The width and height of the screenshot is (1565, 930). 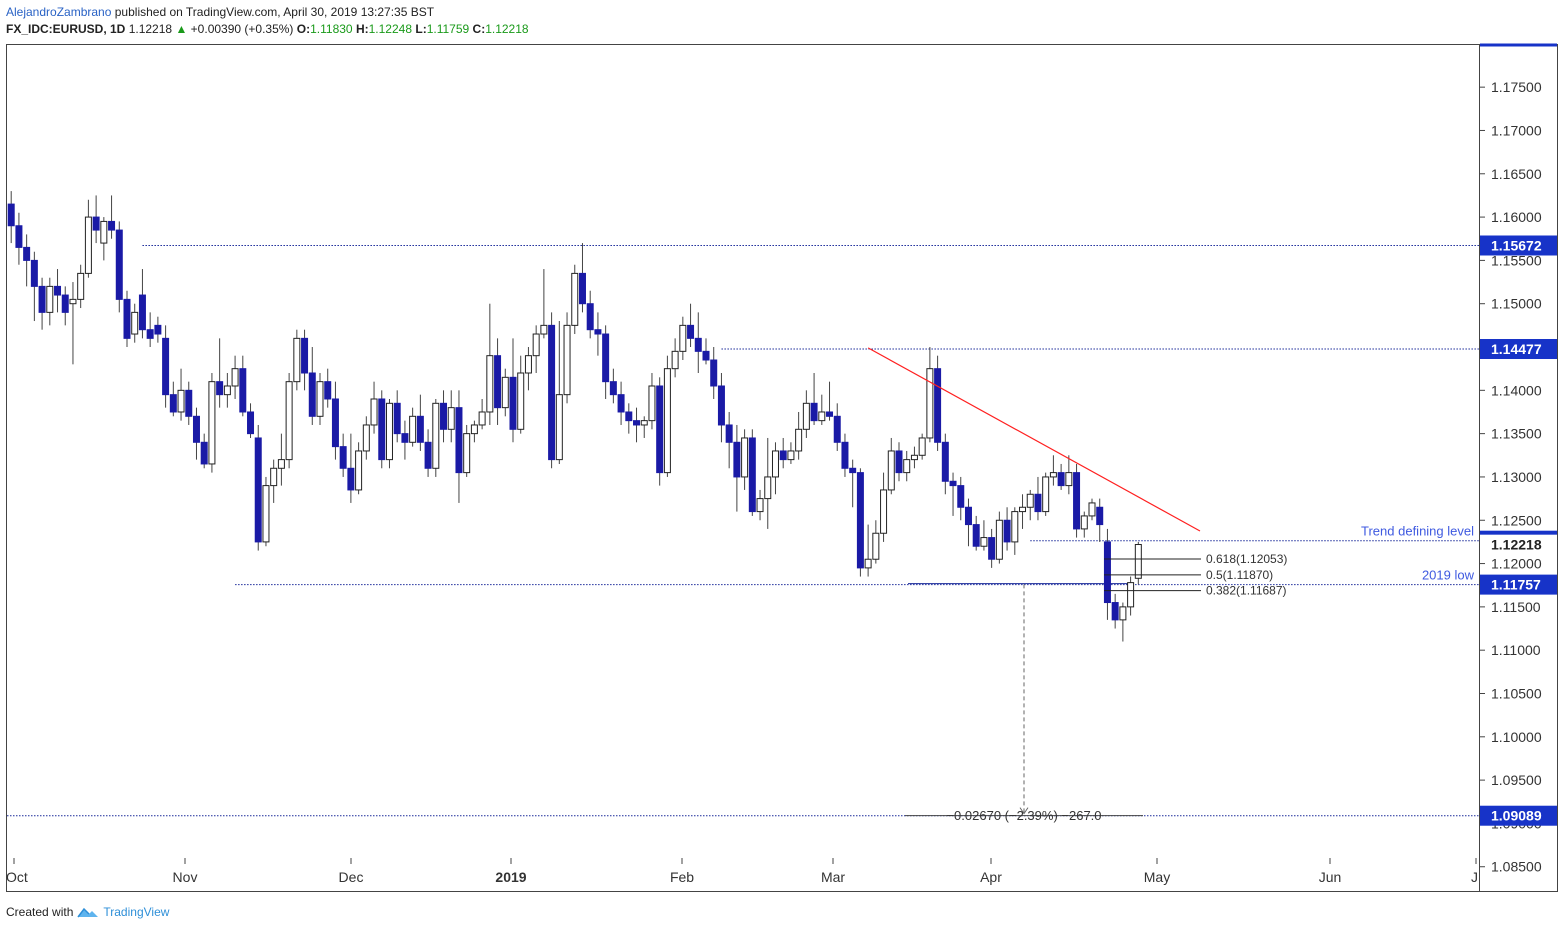 I want to click on fib-level-label: 0.5(1.11870), so click(x=1239, y=575).